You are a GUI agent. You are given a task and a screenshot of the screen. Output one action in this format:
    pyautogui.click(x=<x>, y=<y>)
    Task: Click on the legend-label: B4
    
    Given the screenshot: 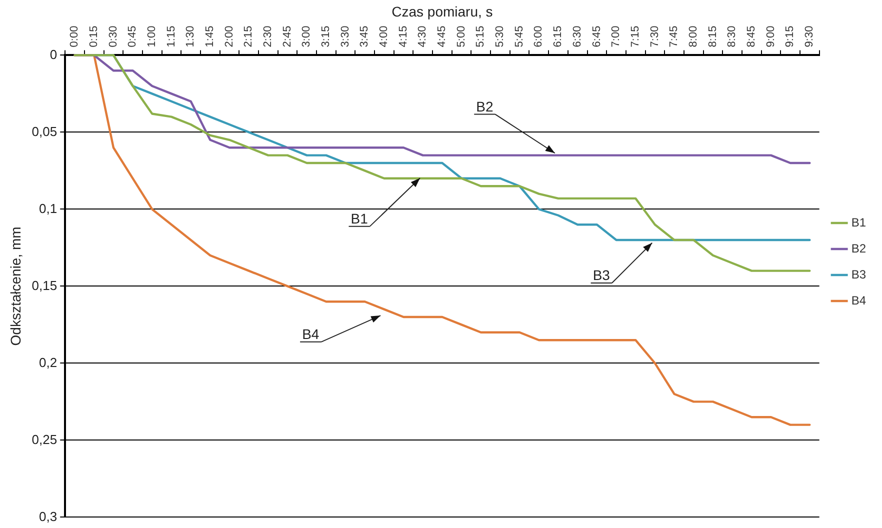 What is the action you would take?
    pyautogui.click(x=858, y=300)
    